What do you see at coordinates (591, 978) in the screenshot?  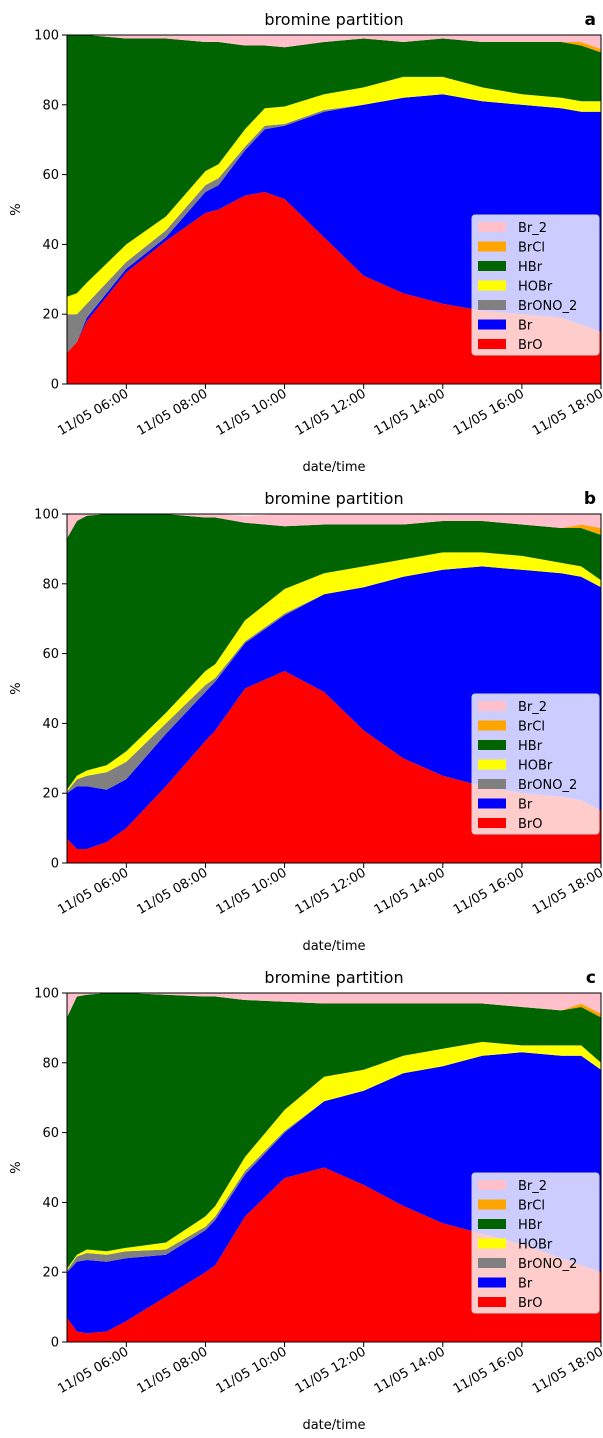 I see `panel-label: c` at bounding box center [591, 978].